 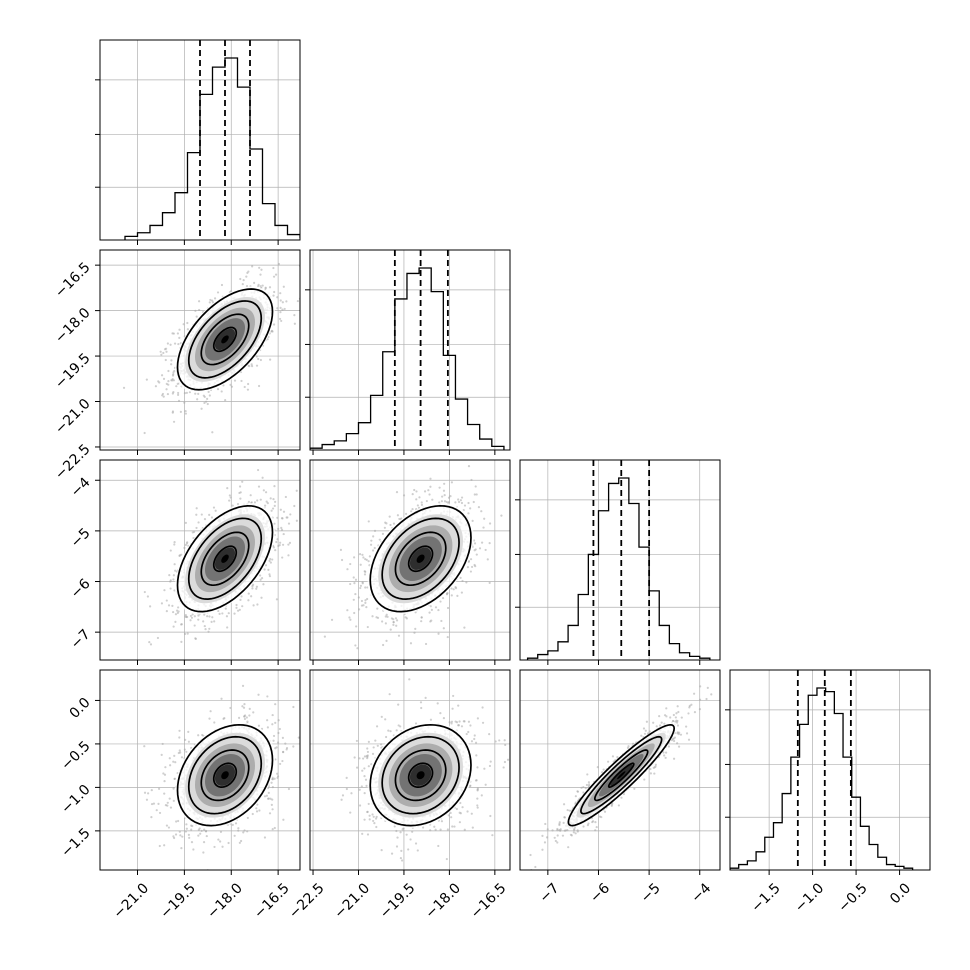 I want to click on panel-frame, so click(x=410, y=560).